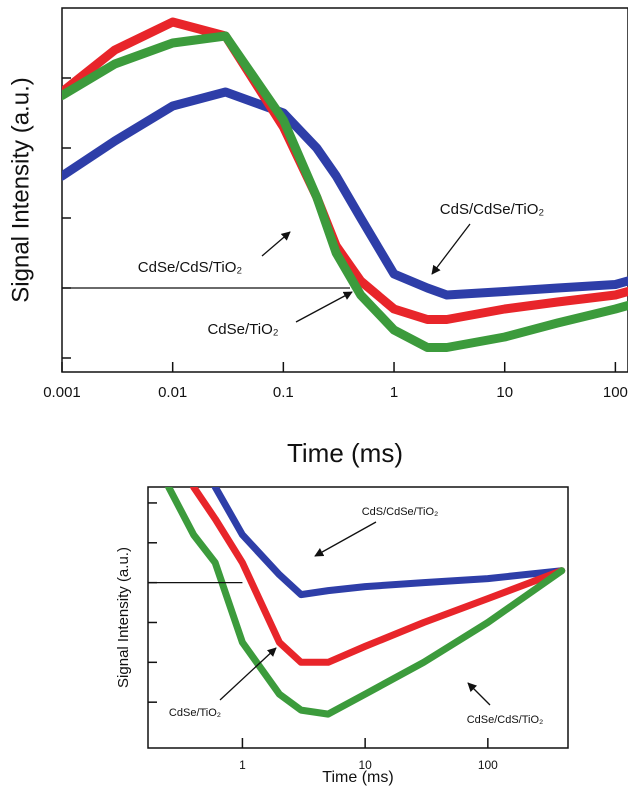 This screenshot has width=628, height=794. I want to click on x-tick-label: 0.01, so click(172, 392).